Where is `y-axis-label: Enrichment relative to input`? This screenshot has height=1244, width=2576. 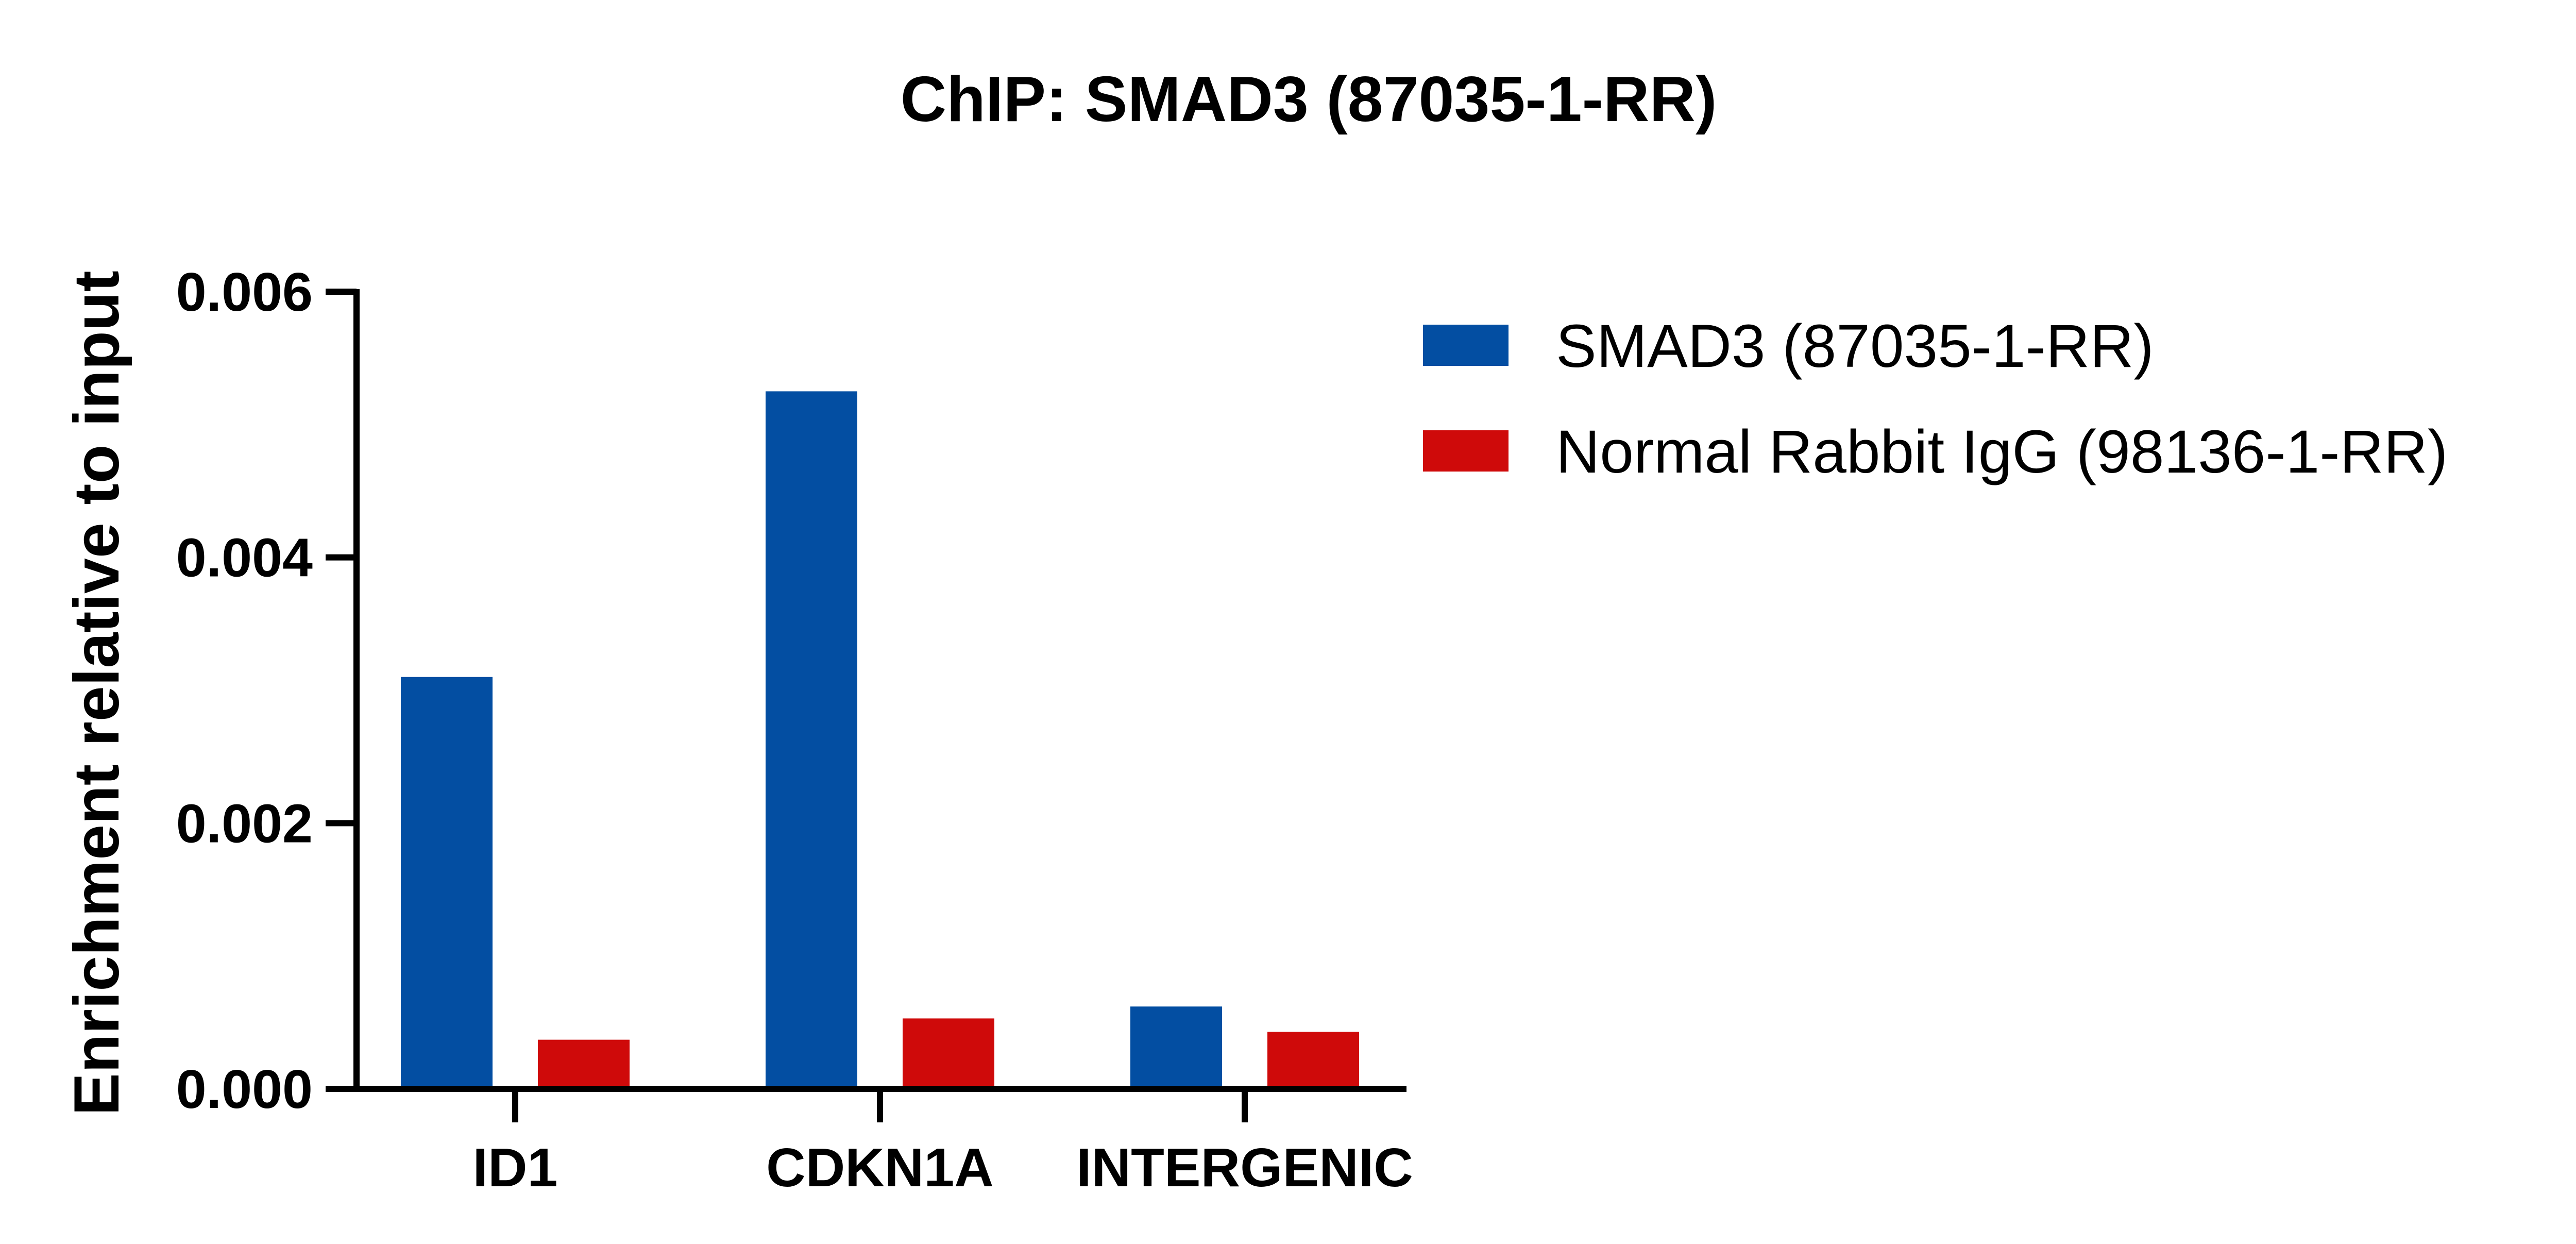 y-axis-label: Enrichment relative to input is located at coordinates (96, 693).